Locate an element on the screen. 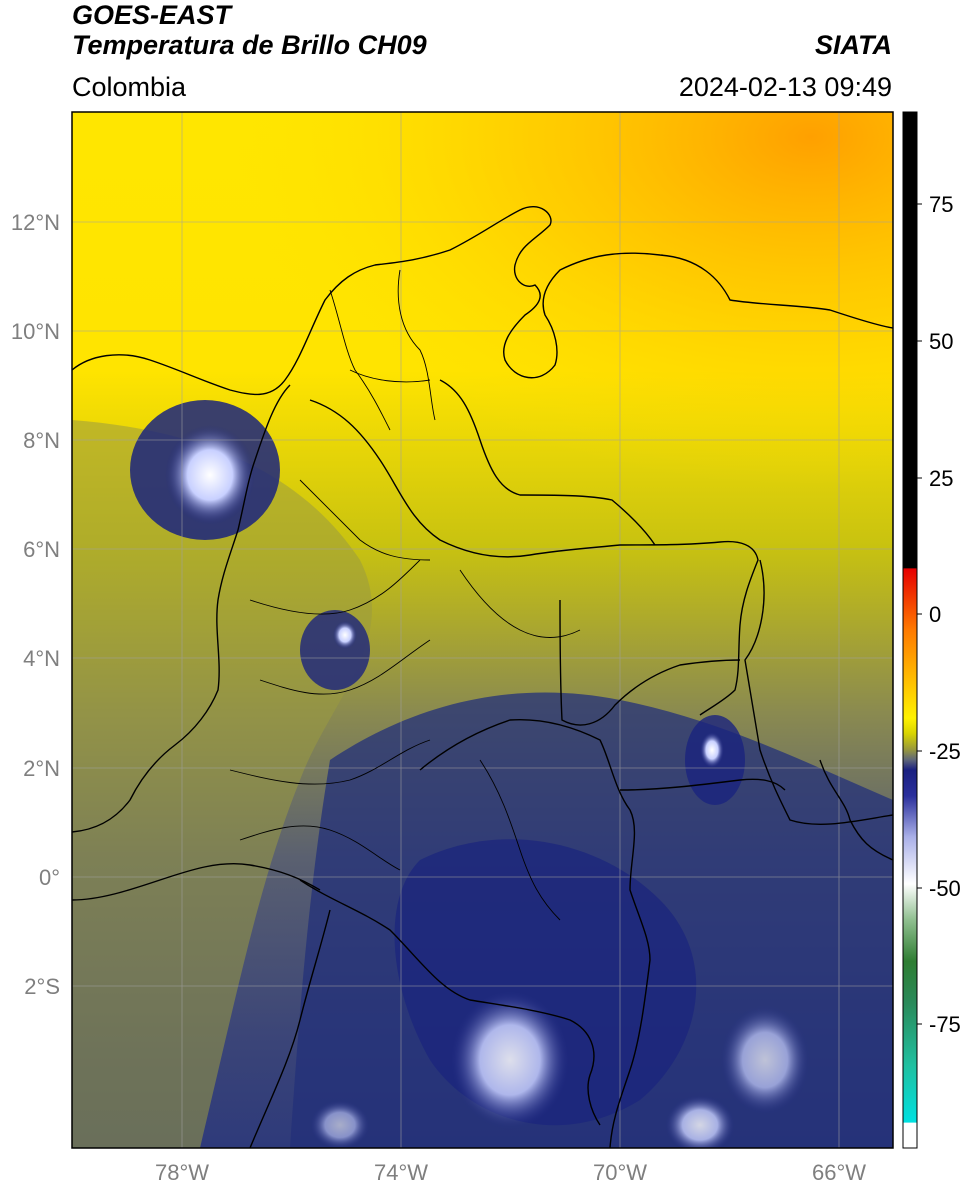  product-title: Temperatura de Brillo CH09 is located at coordinates (249, 45).